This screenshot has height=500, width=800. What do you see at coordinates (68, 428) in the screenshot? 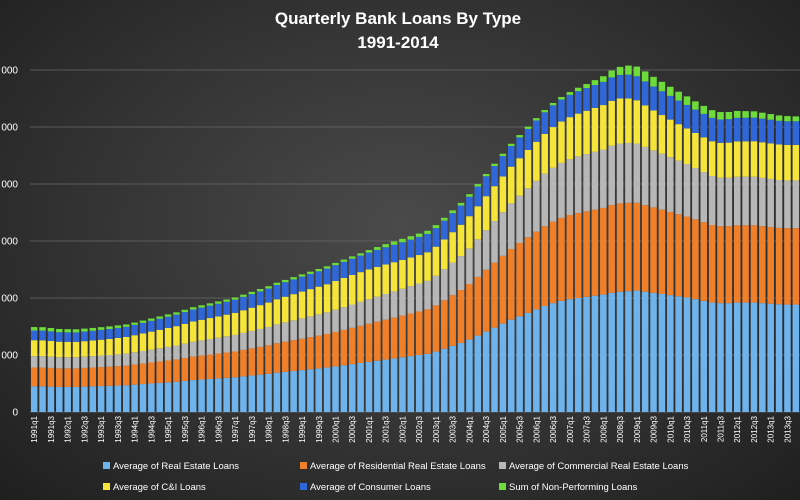
I see `x-tick-label: 1992q1` at bounding box center [68, 428].